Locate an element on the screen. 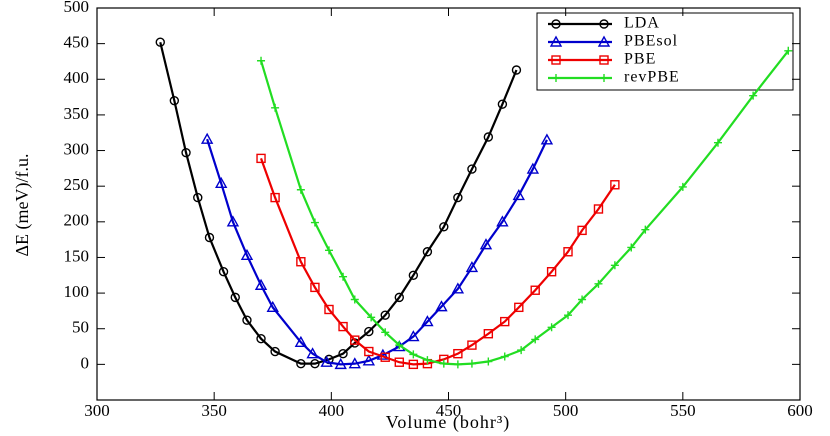 This screenshot has height=436, width=830. y-tick-label: 150 is located at coordinates (77, 255).